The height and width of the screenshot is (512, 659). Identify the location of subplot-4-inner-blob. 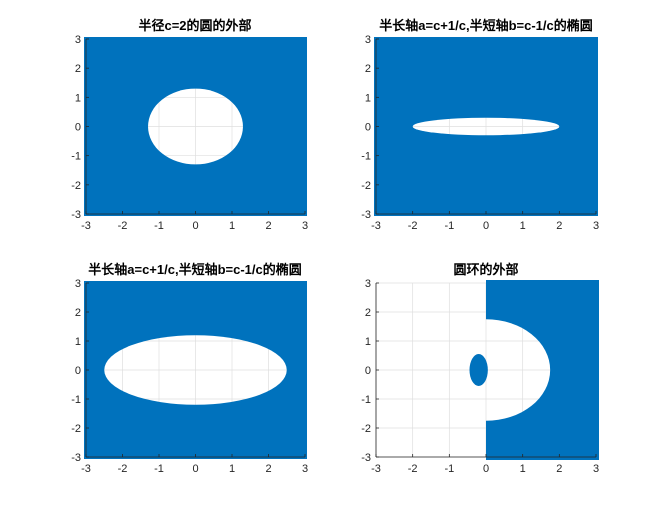
(478, 370).